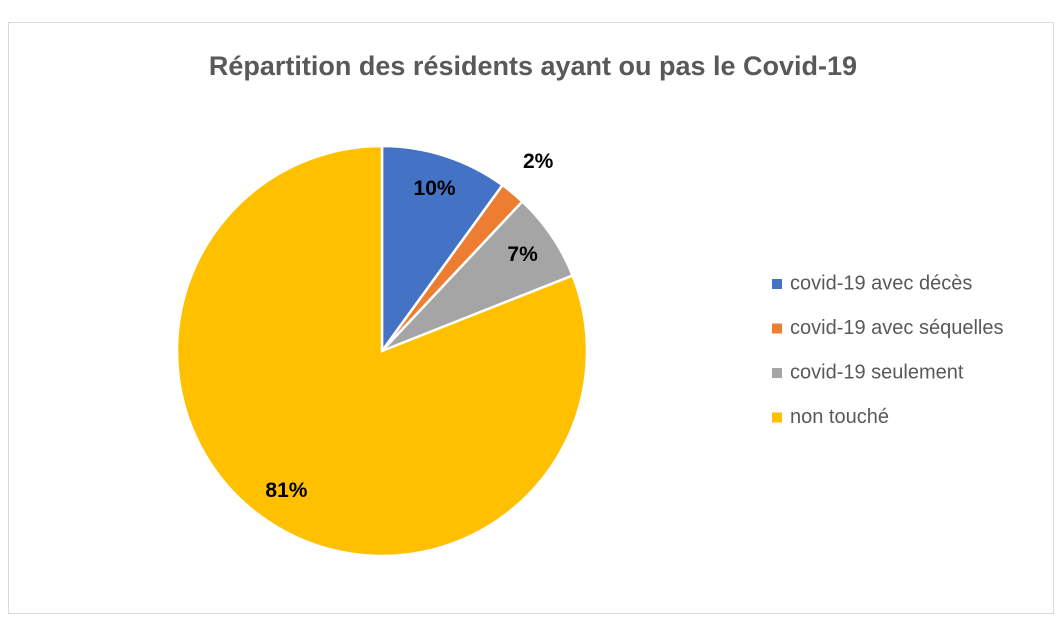 The width and height of the screenshot is (1062, 631). I want to click on legend-label: covid-19 avec séquelles, so click(896, 328).